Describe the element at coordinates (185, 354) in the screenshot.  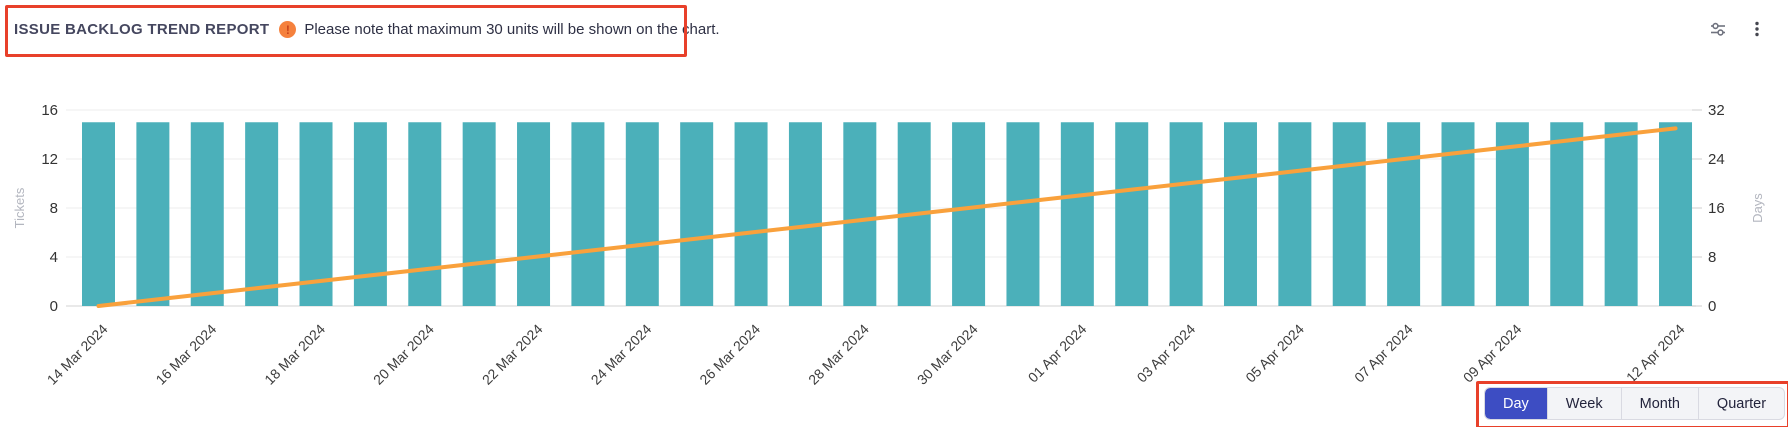
I see `x-axis-tick-label: 16 Mar 2024` at that location.